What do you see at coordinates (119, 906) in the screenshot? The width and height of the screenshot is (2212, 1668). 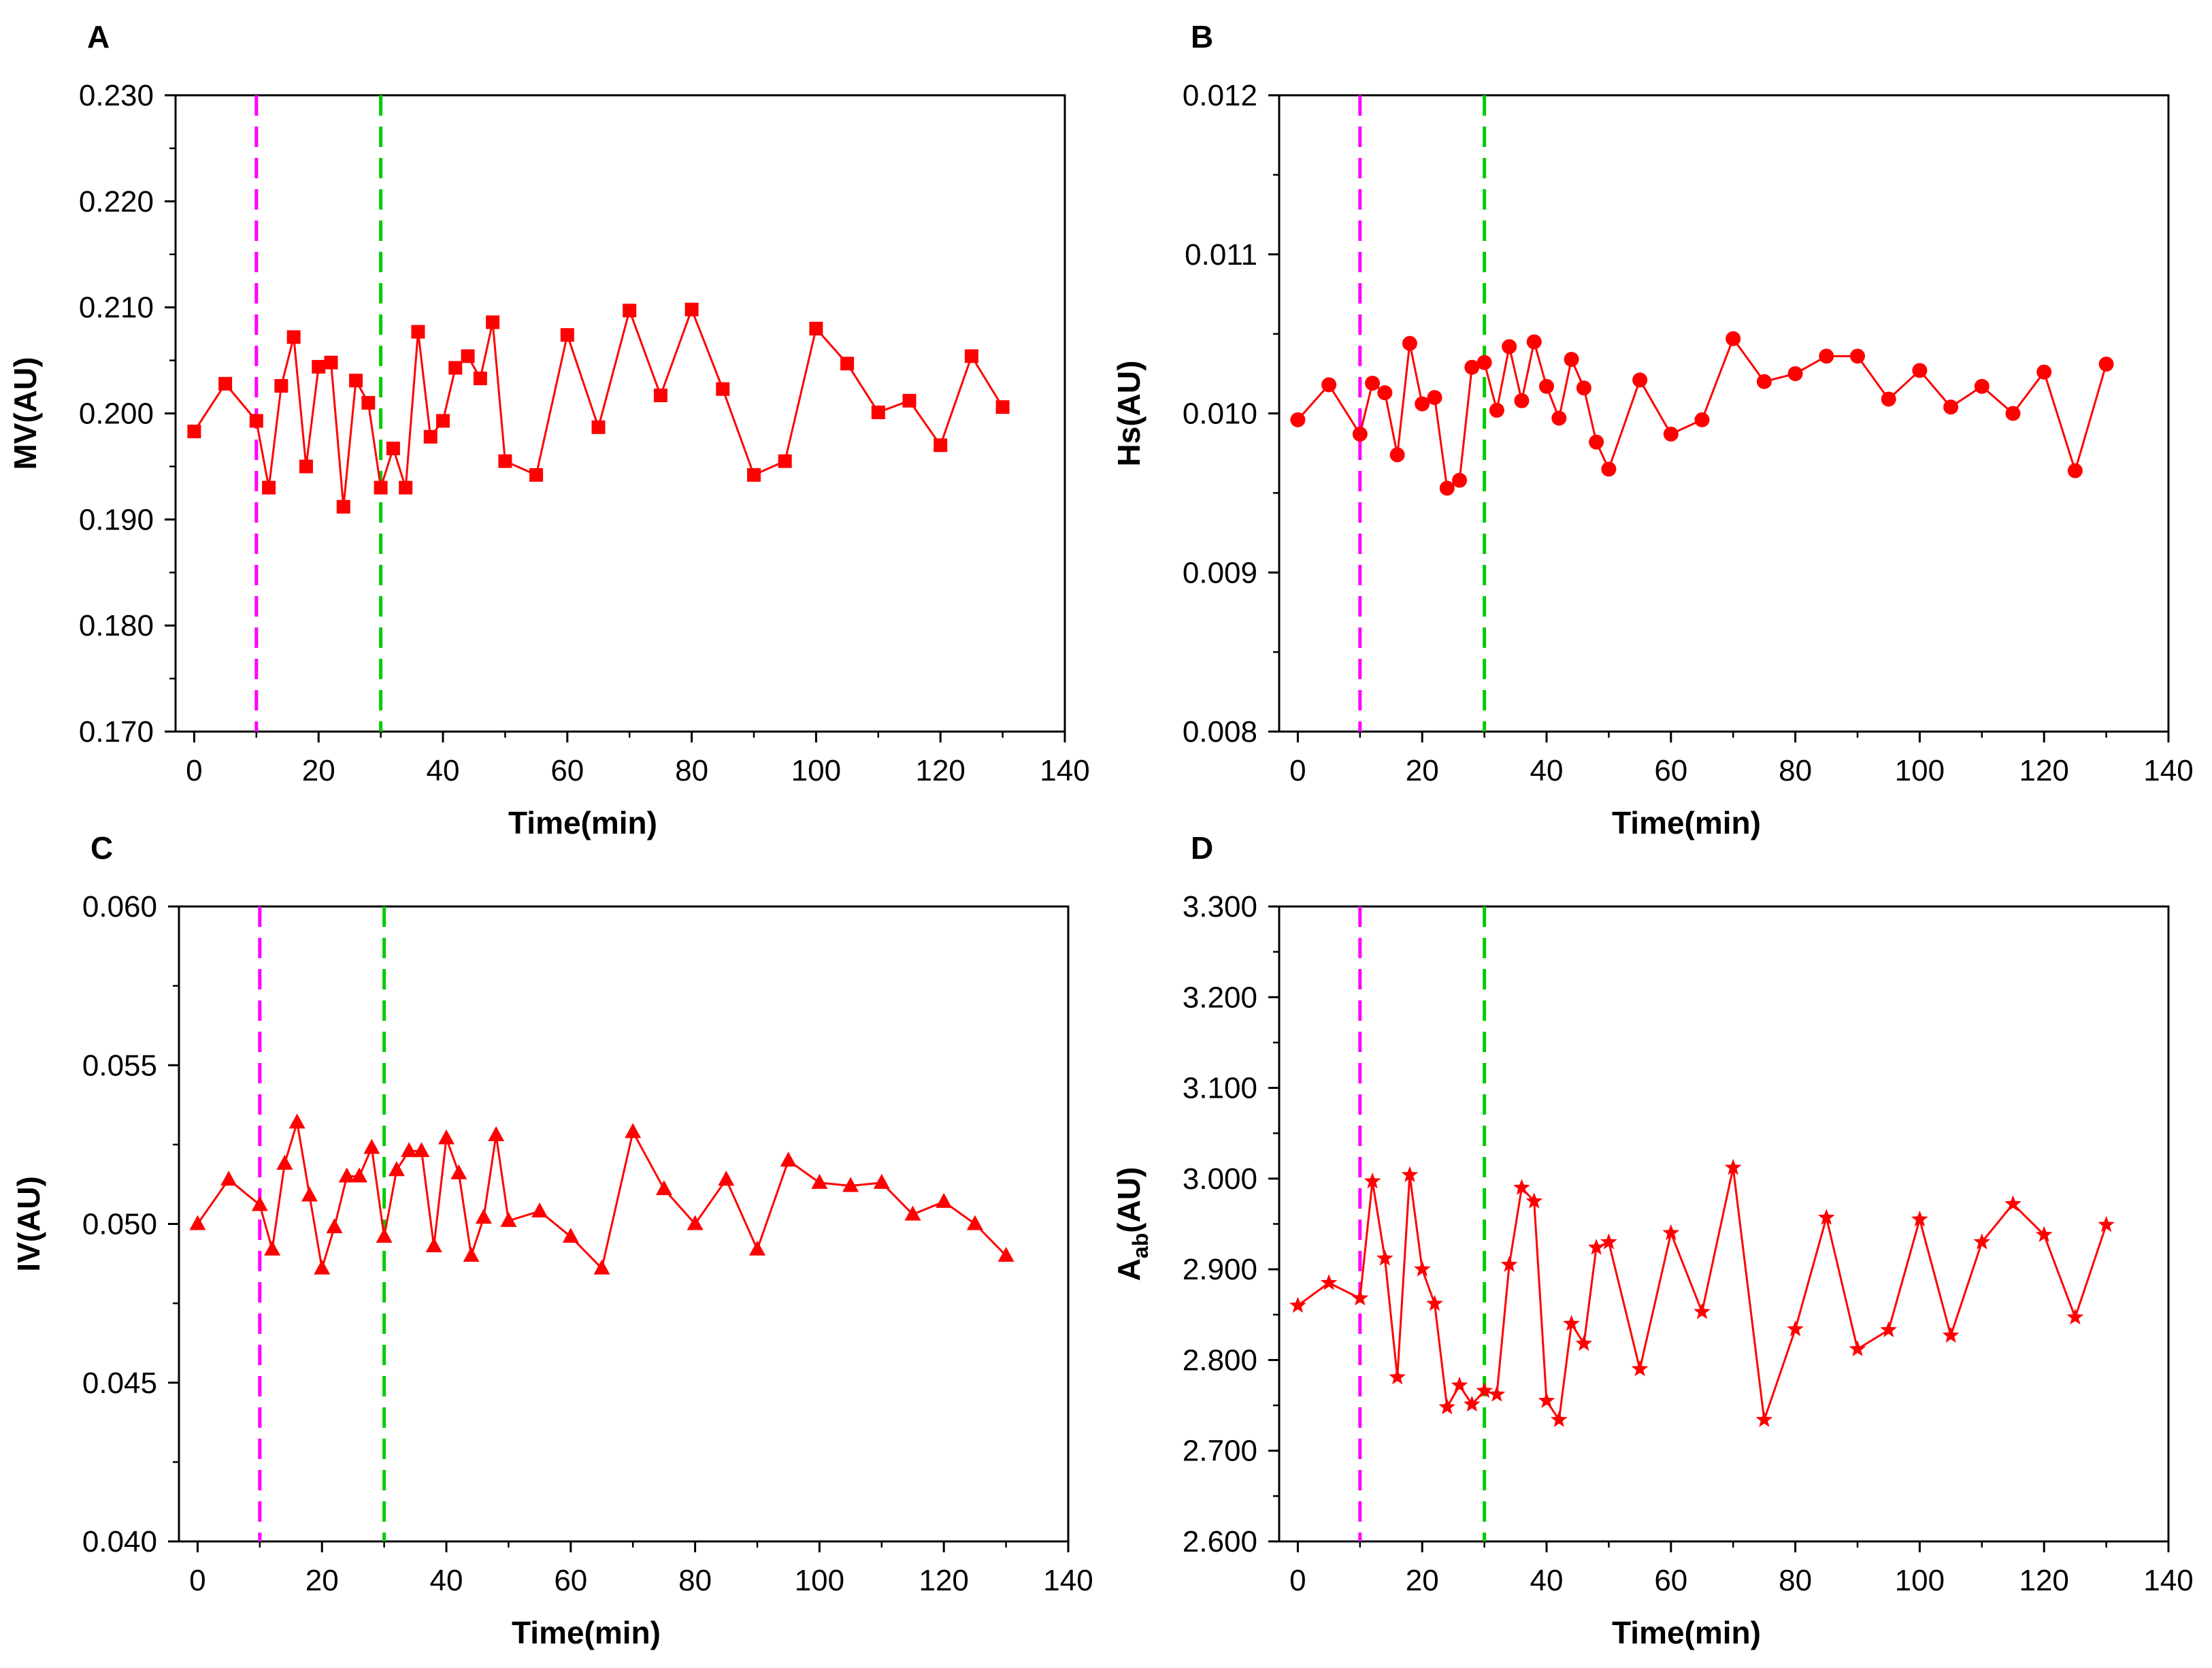 I see `y-tick-label: 0.060` at bounding box center [119, 906].